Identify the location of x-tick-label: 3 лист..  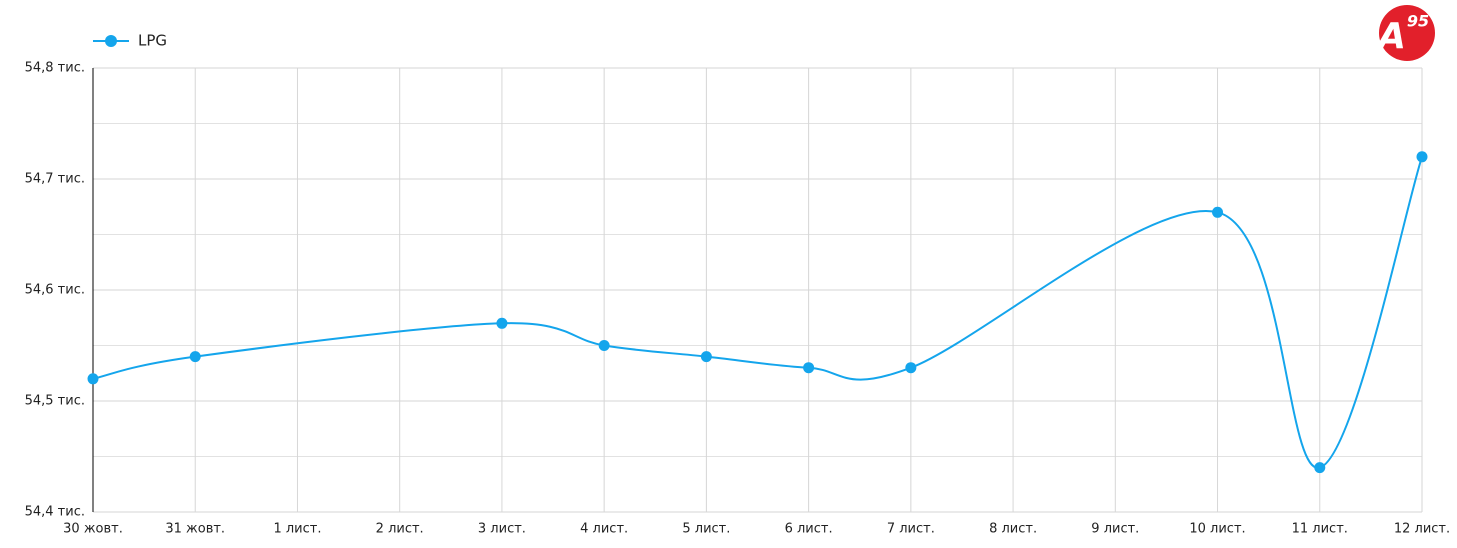
(502, 529).